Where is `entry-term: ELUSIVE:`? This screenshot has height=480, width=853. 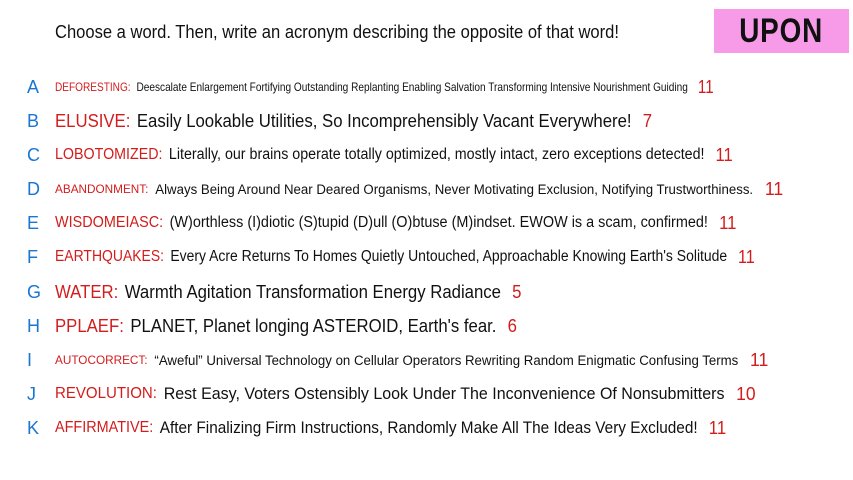
entry-term: ELUSIVE: is located at coordinates (93, 120).